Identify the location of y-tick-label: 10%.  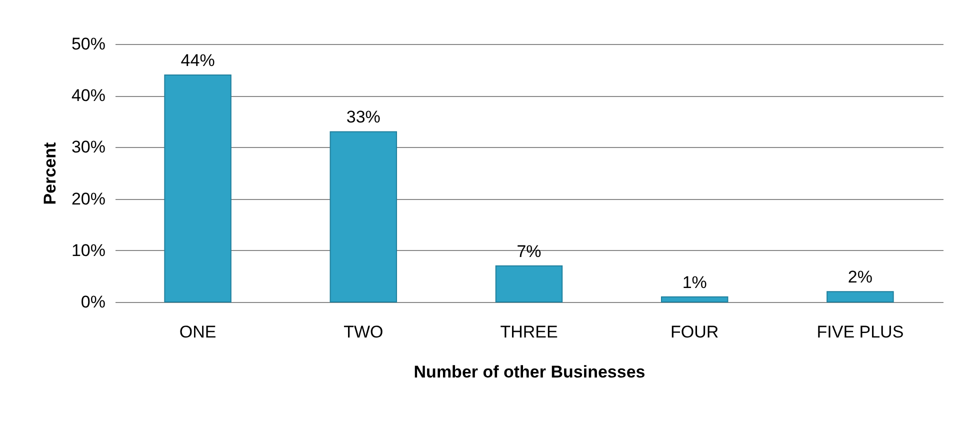
(88, 250).